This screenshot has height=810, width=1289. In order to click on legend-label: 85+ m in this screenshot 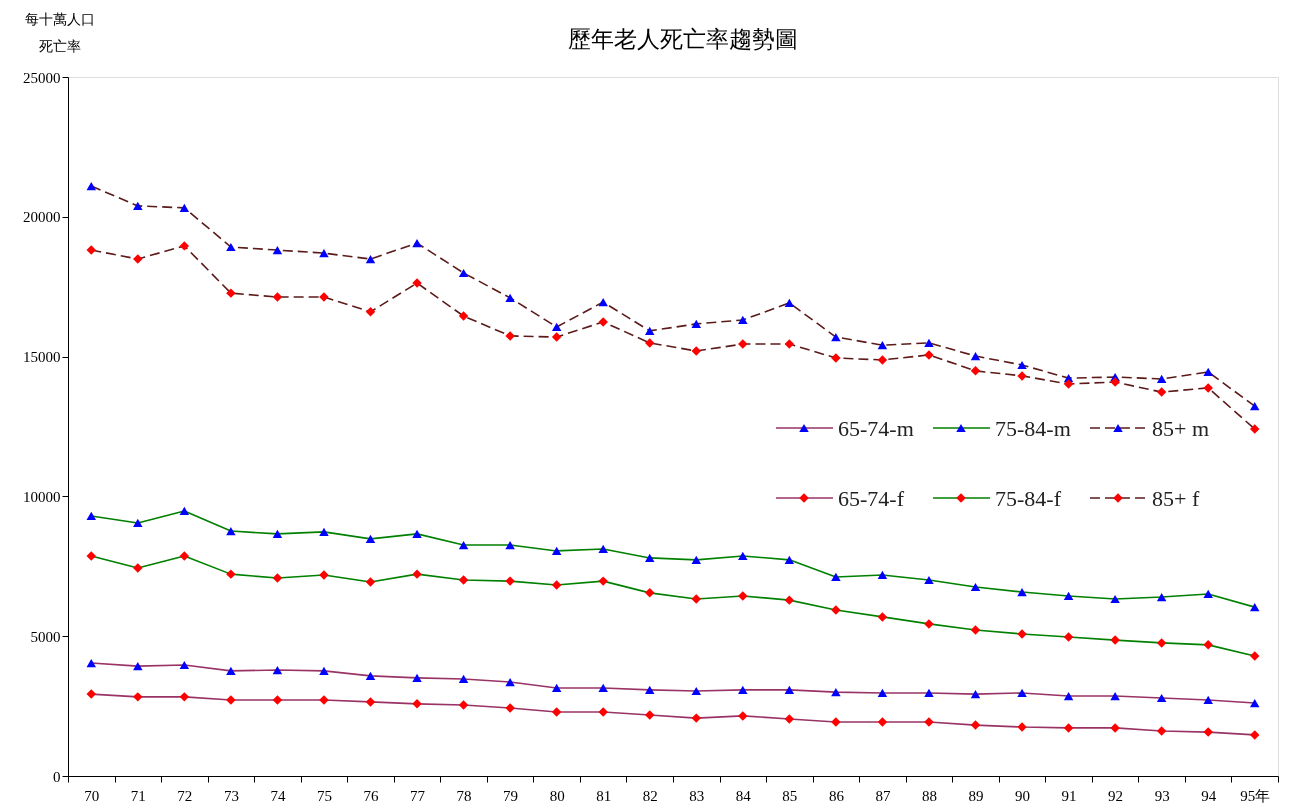, I will do `click(1181, 428)`.